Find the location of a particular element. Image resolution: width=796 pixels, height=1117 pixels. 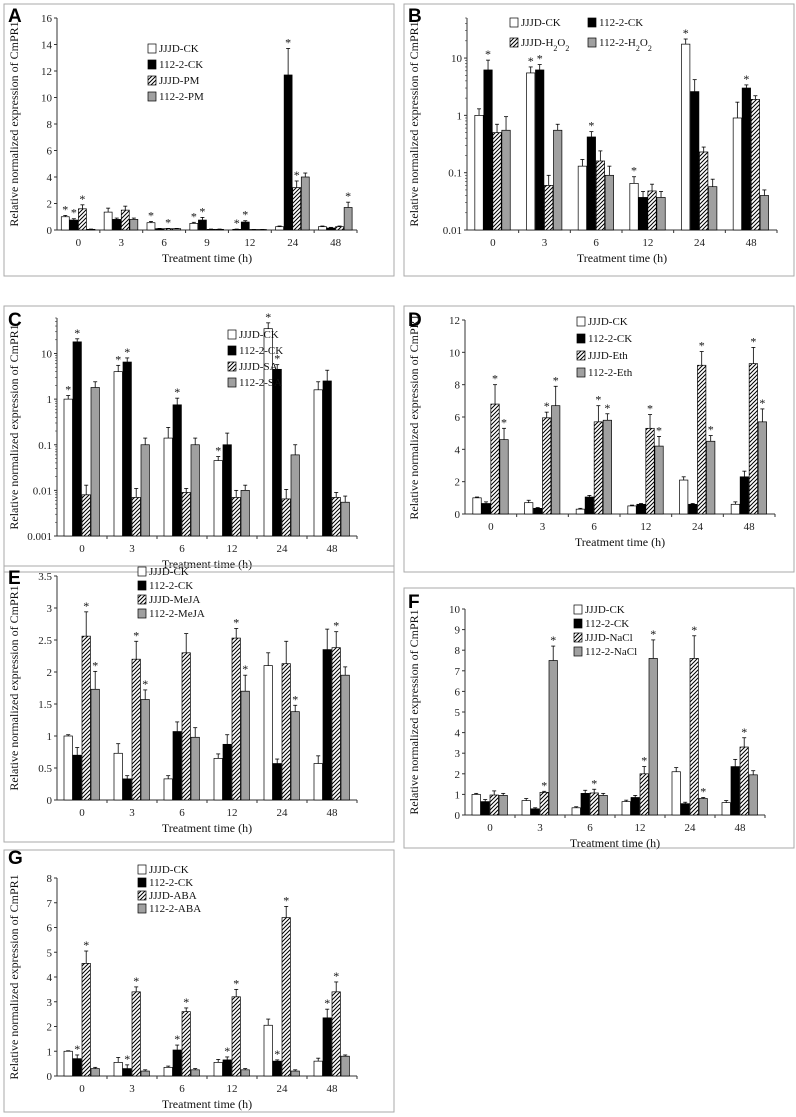

y-tick-label: 3.5 is located at coordinates (45, 577).